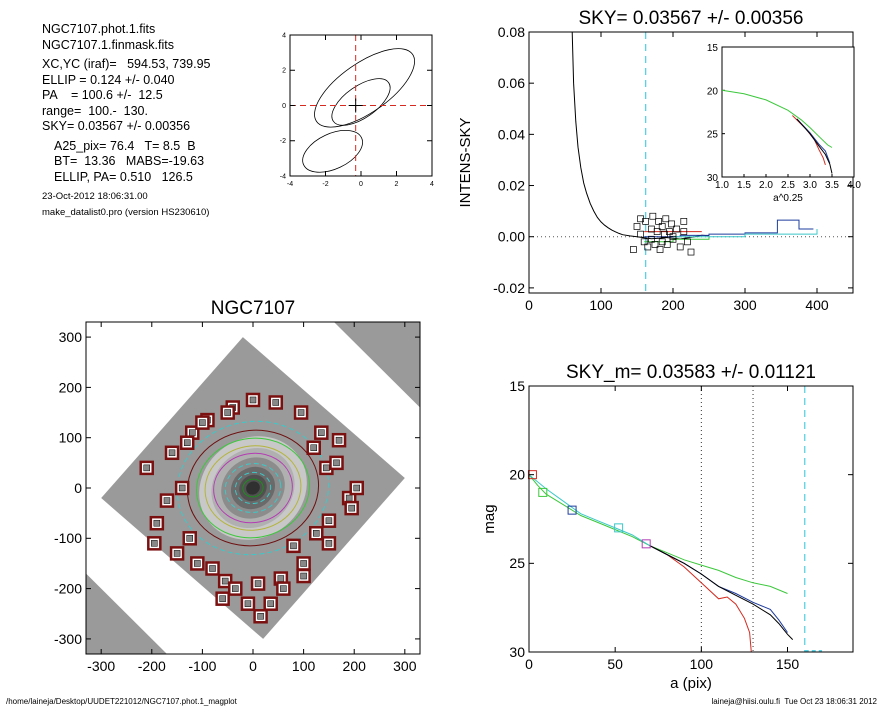 The width and height of the screenshot is (885, 708). Describe the element at coordinates (126, 613) in the screenshot. I see `masked-strip` at that location.